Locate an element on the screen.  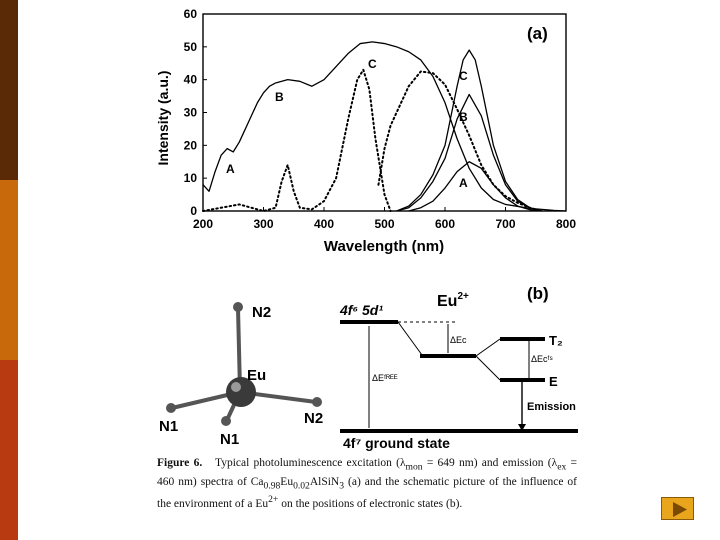
ground-state-label: 4f⁷ ground state is located at coordinates (396, 443).